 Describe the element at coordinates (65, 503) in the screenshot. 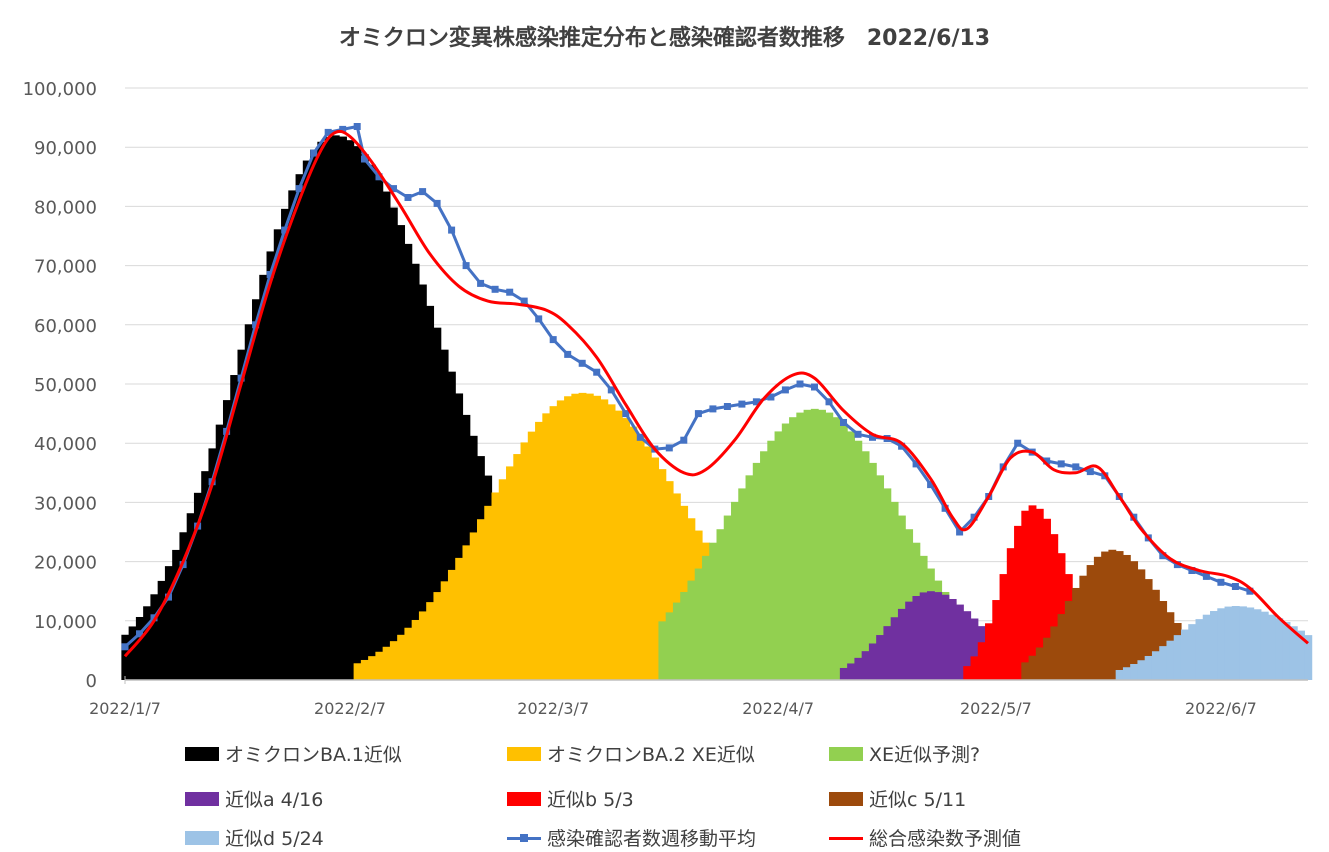

I see `y-tick-label: 30,000` at that location.